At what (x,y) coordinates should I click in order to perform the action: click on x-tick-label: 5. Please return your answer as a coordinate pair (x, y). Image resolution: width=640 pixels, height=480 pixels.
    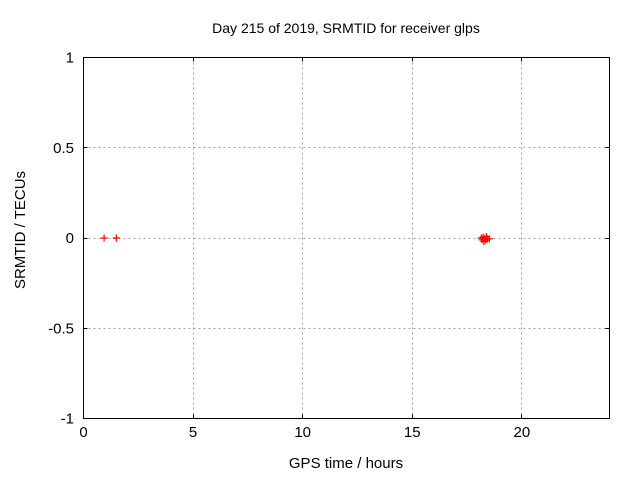
    Looking at the image, I should click on (193, 432).